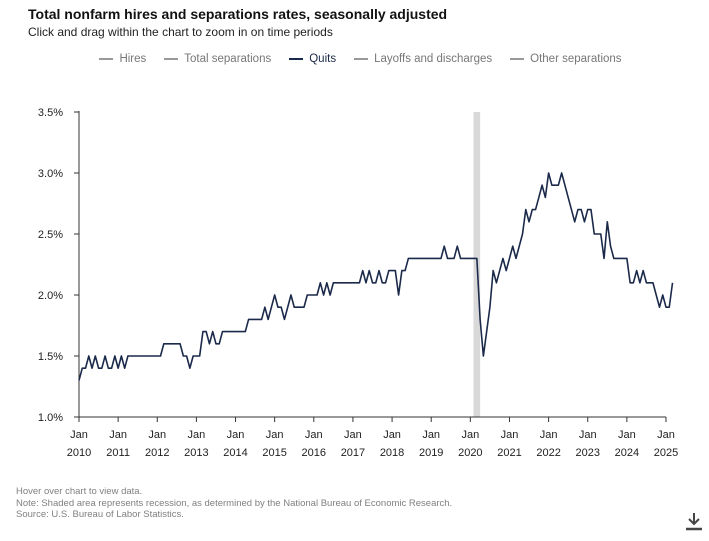  Describe the element at coordinates (274, 453) in the screenshot. I see `x-tick-label-year: 2015` at that location.